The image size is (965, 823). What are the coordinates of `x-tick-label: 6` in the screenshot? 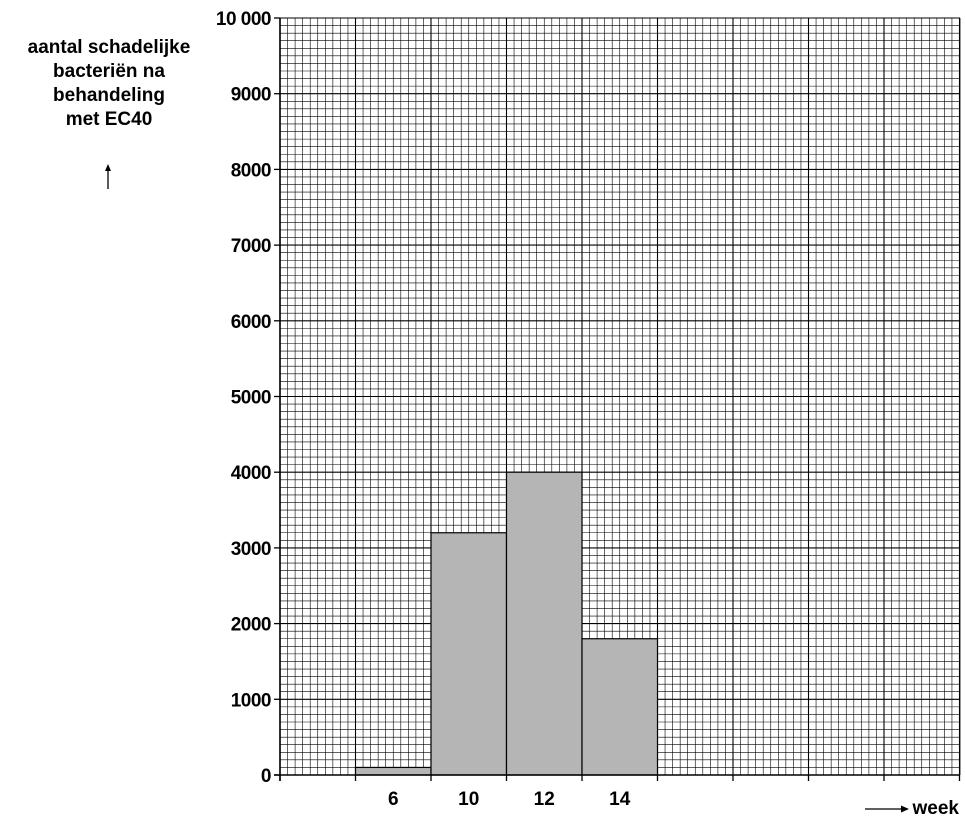 It's located at (393, 799).